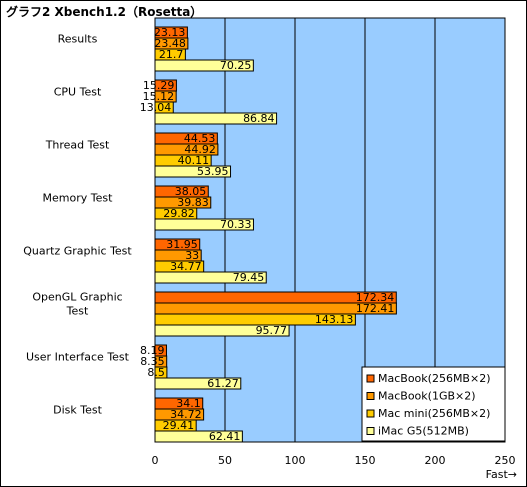 The image size is (527, 487). I want to click on chart-title: グラフ2 Xbench1.2（Rosetta）, so click(104, 12).